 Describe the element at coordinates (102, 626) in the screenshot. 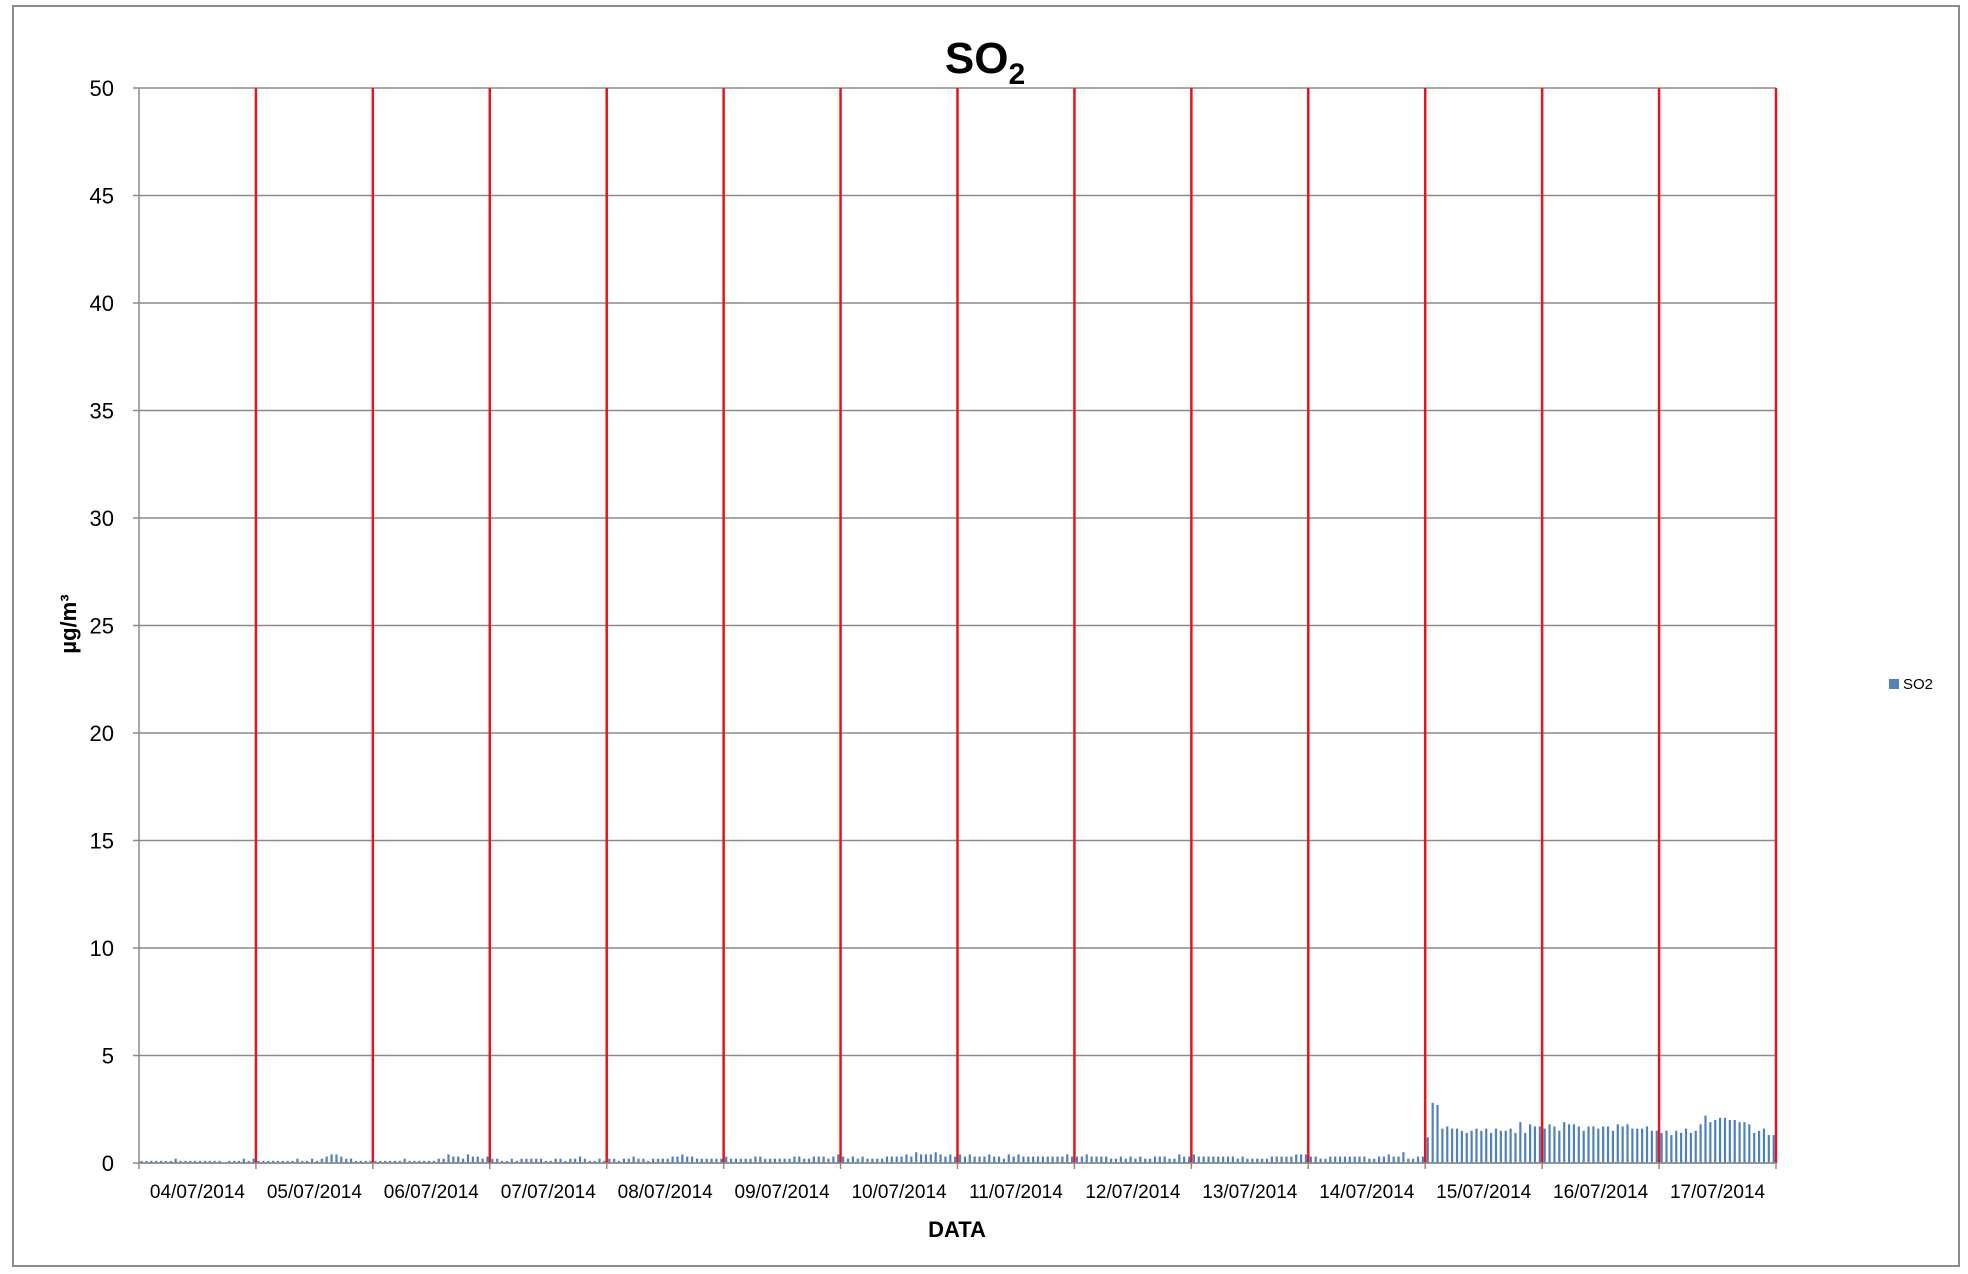

I see `y-tick-label-25: 25` at that location.